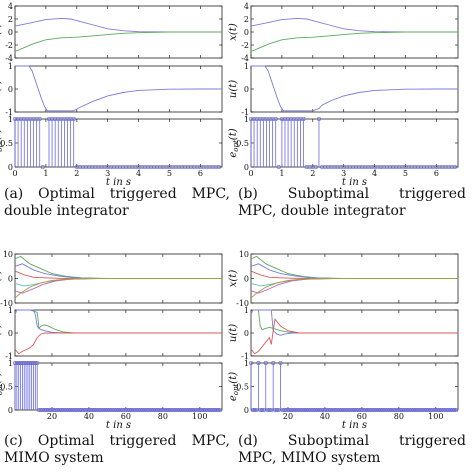 This screenshot has width=474, height=474. What do you see at coordinates (117, 194) in the screenshot?
I see `caption-a-line1: (a) Optimal triggered MPC,` at bounding box center [117, 194].